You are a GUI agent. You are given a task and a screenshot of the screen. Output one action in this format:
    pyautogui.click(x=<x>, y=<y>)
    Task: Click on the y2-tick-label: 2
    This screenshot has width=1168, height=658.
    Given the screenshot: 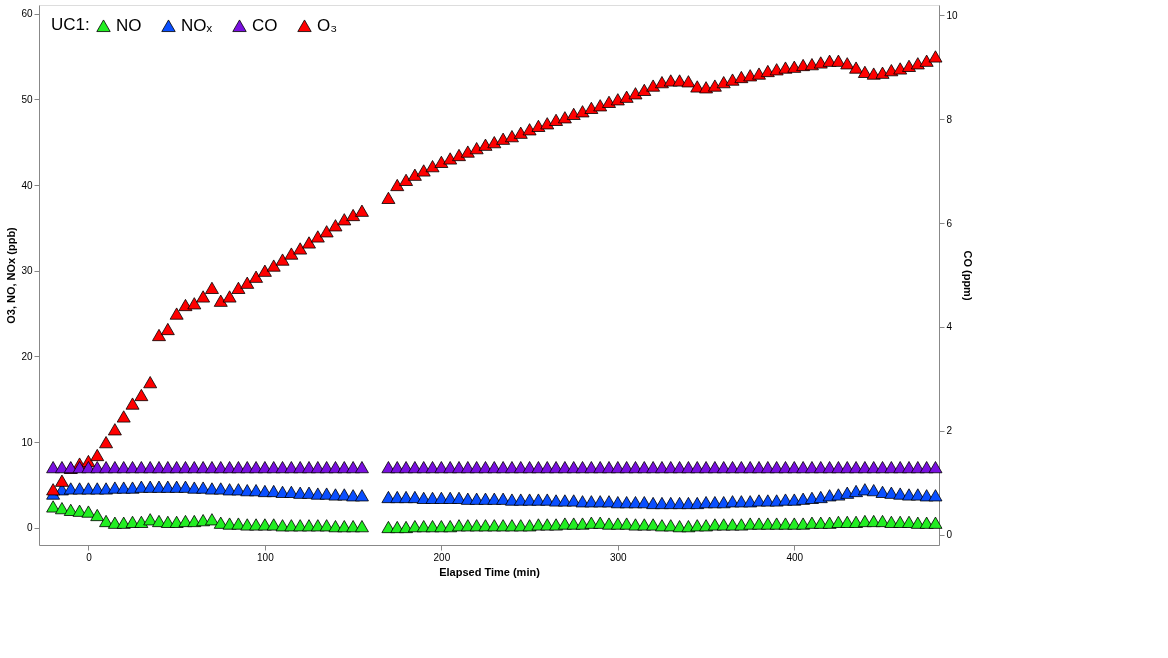 What is the action you would take?
    pyautogui.click(x=949, y=431)
    